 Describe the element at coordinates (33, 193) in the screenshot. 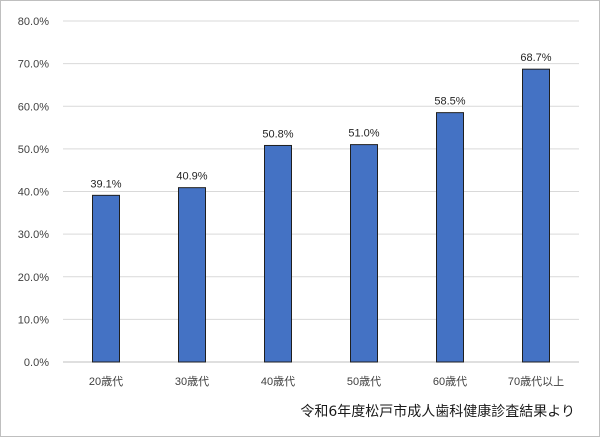

I see `y-tick-label: 40.0%` at that location.